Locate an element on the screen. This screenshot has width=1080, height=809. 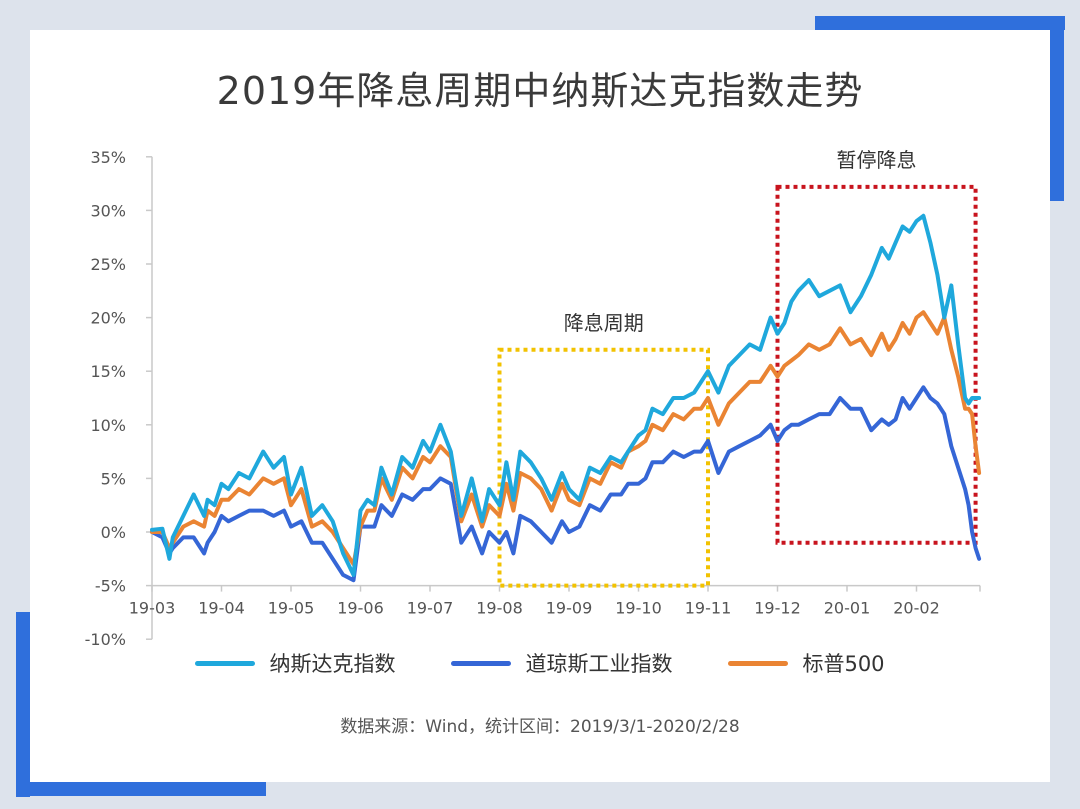
legend-swatch-dow is located at coordinates (481, 663).